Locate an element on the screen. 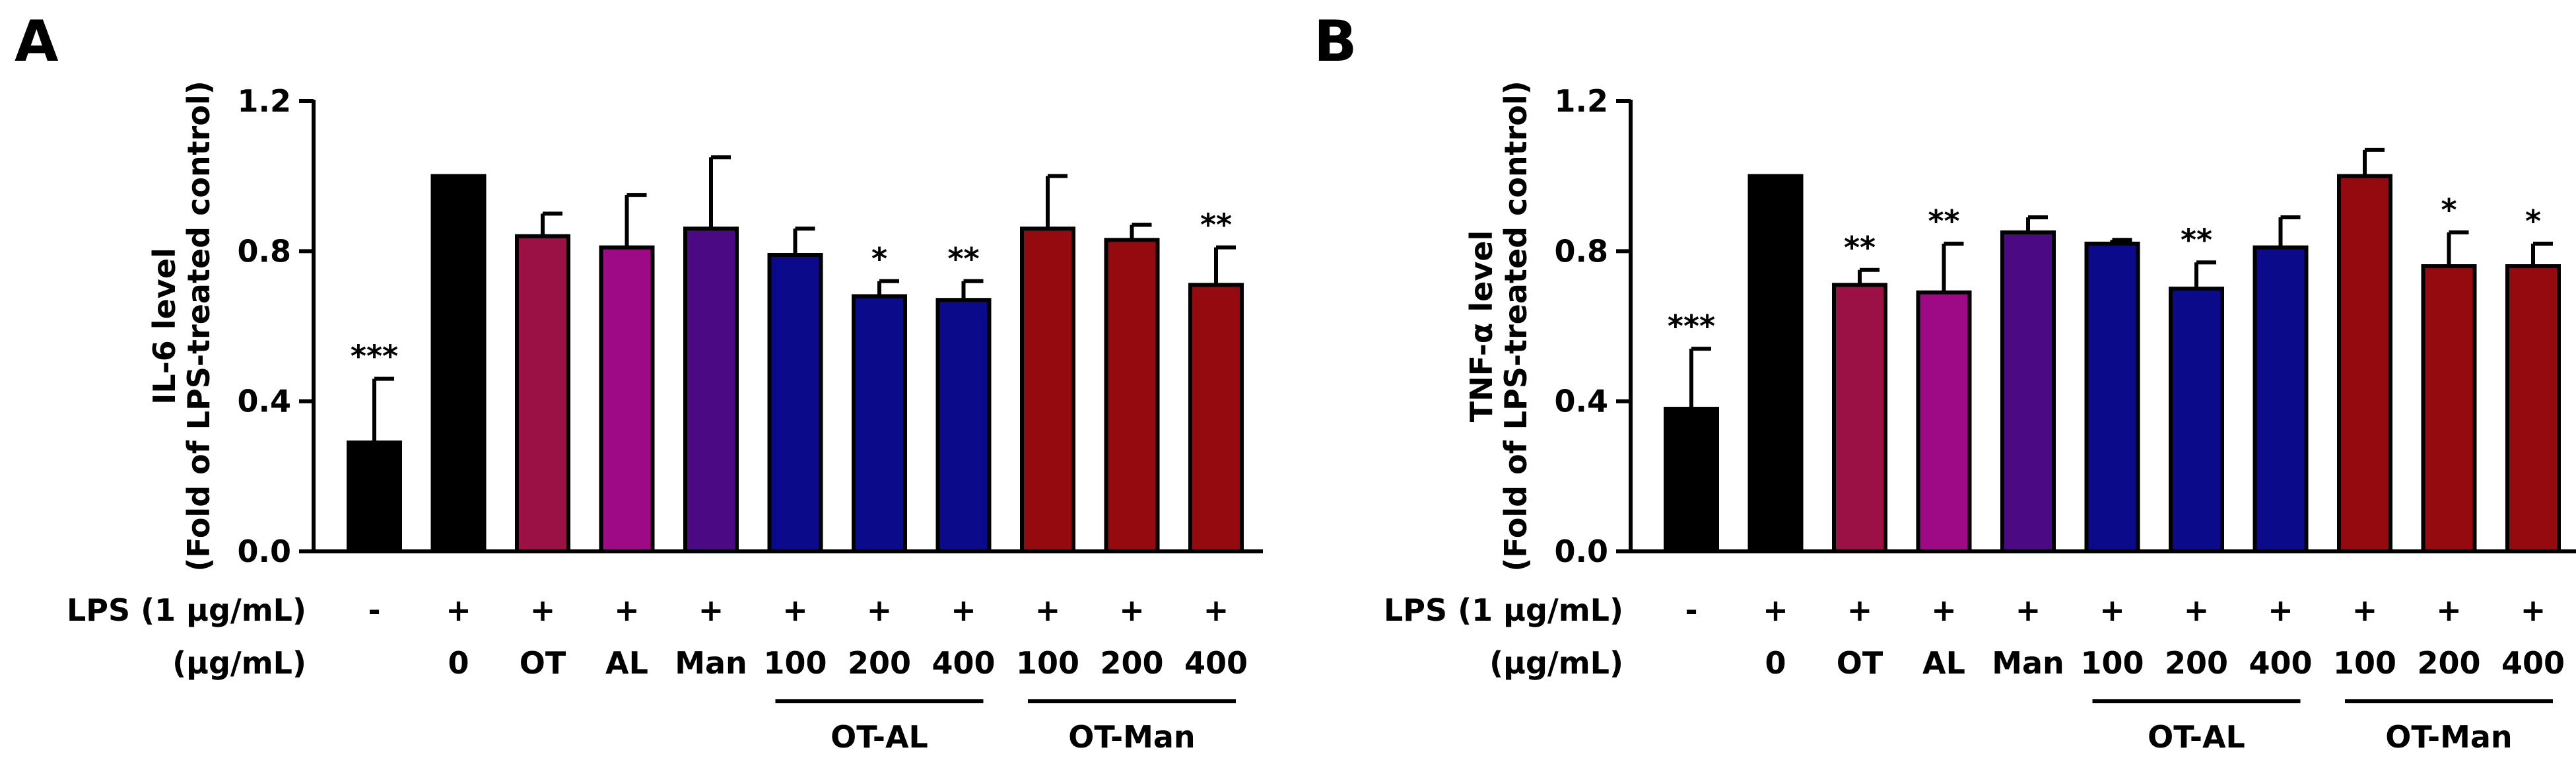  panel-letter: A is located at coordinates (37, 42).